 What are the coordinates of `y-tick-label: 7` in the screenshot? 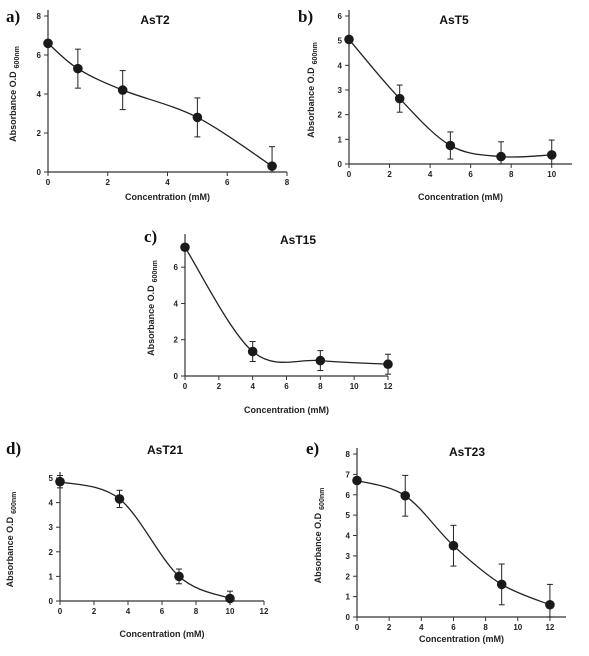 It's located at (348, 474).